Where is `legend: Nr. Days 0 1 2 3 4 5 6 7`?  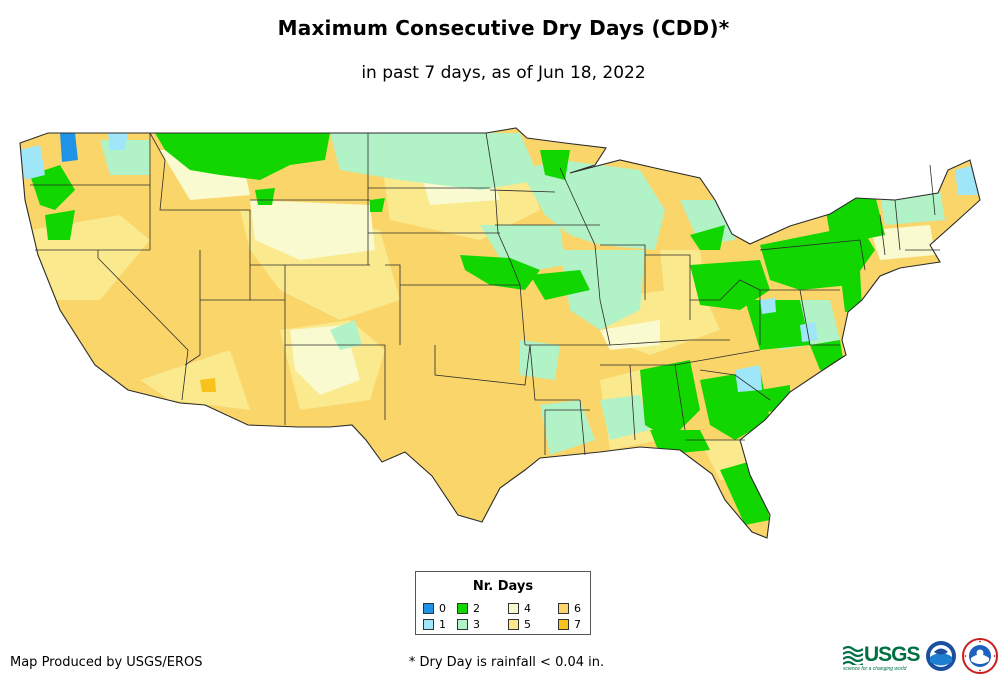
legend: Nr. Days 0 1 2 3 4 5 6 7 is located at coordinates (503, 603).